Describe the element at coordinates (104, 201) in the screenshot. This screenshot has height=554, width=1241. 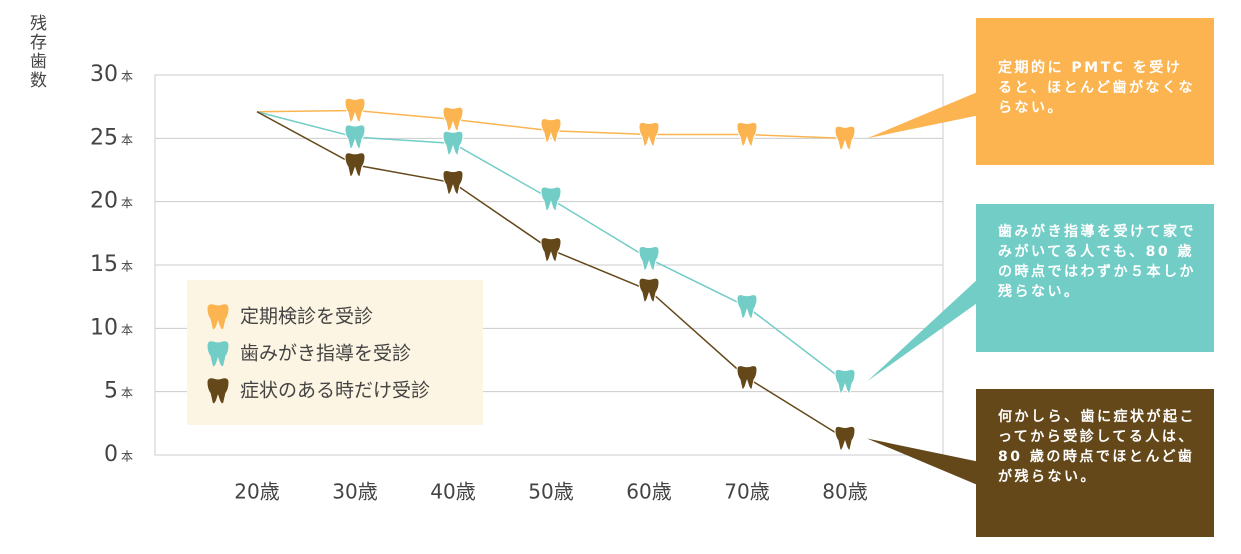
I see `y-tick-label: 20` at that location.